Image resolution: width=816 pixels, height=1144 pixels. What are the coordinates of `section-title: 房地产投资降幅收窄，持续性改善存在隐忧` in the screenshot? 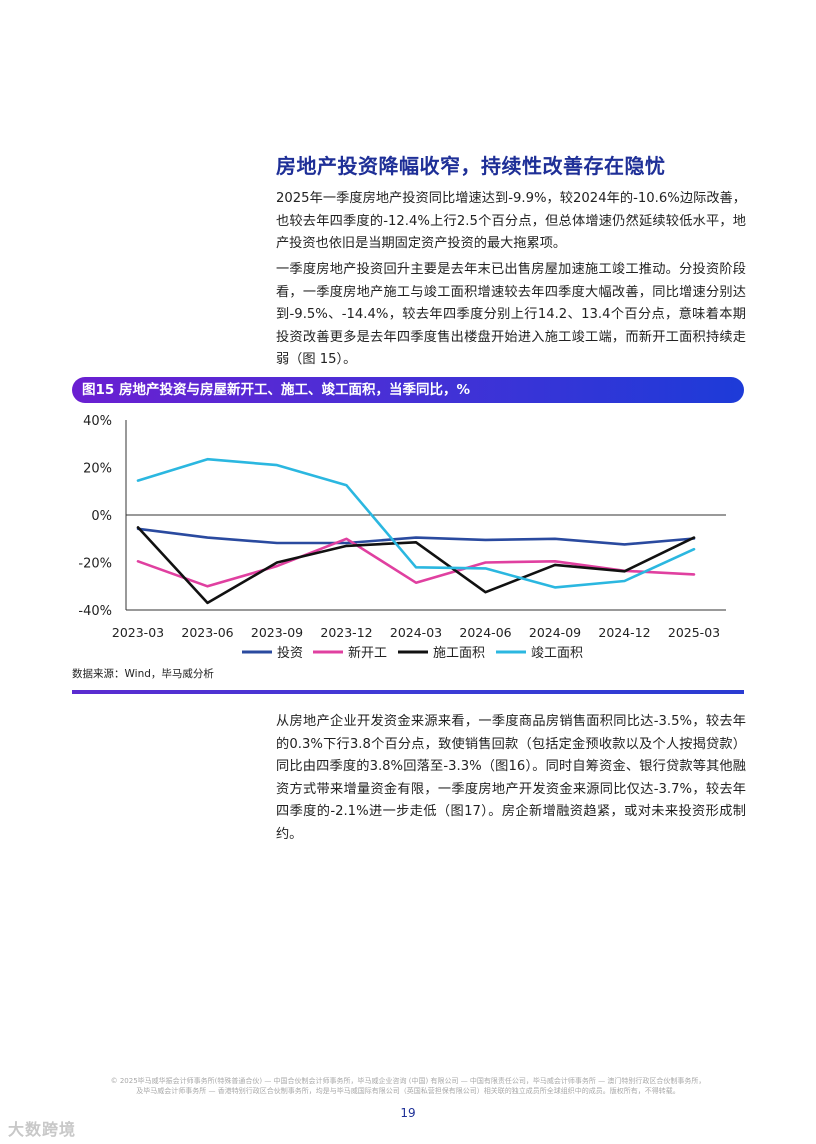 It's located at (471, 166).